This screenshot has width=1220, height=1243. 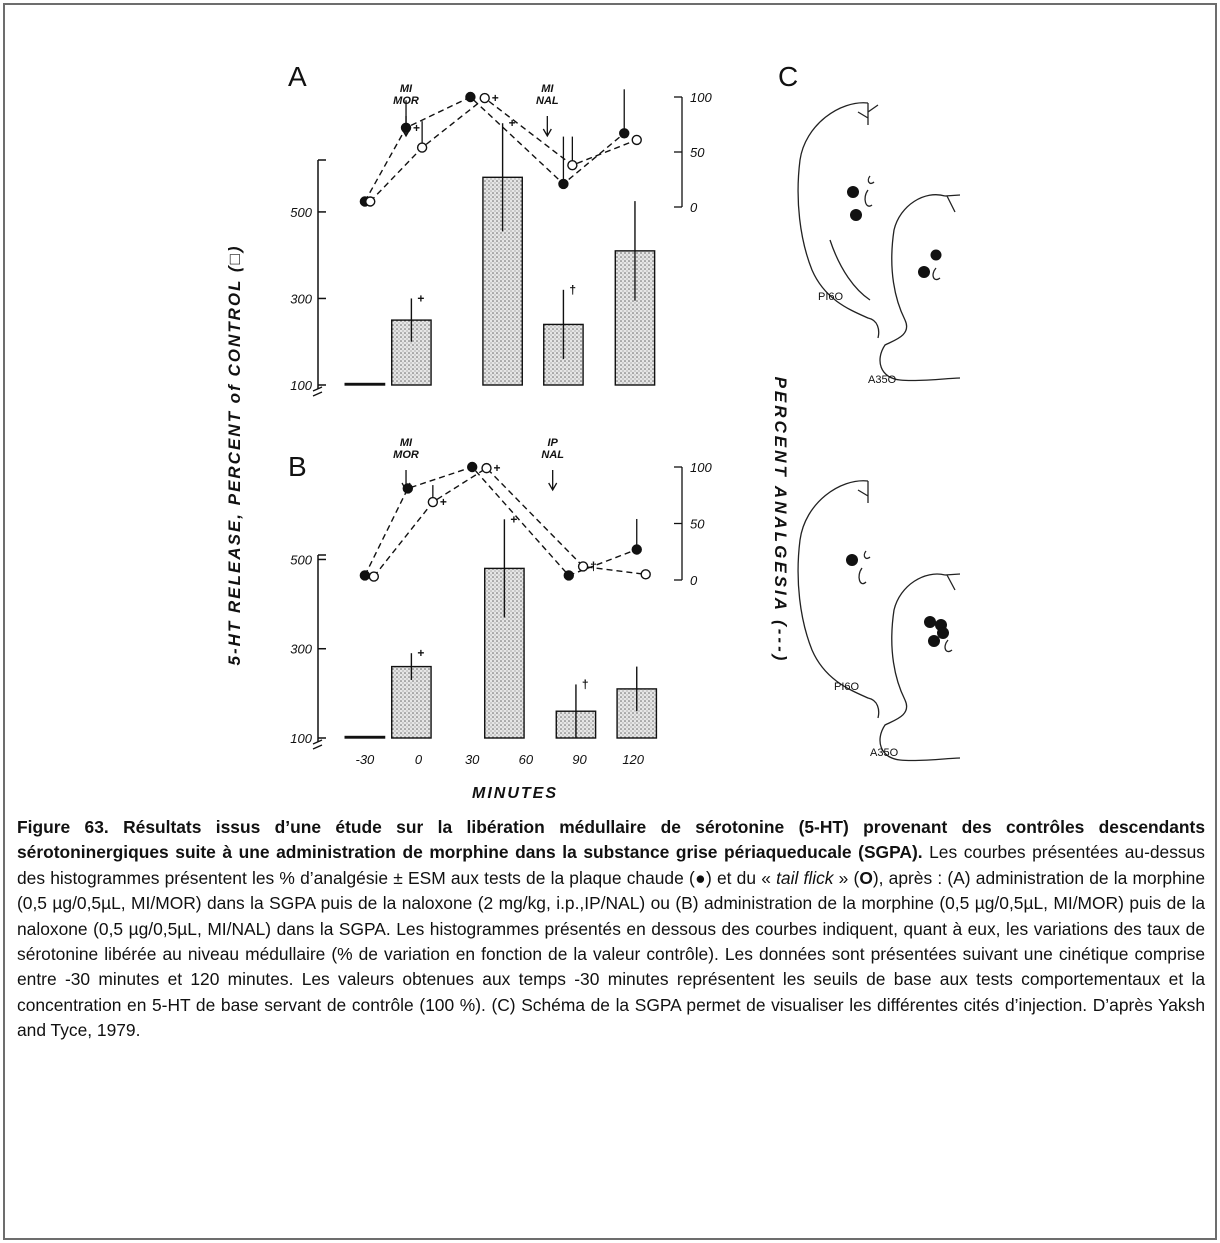 What do you see at coordinates (419, 759) in the screenshot?
I see `x-tick-label: 0` at bounding box center [419, 759].